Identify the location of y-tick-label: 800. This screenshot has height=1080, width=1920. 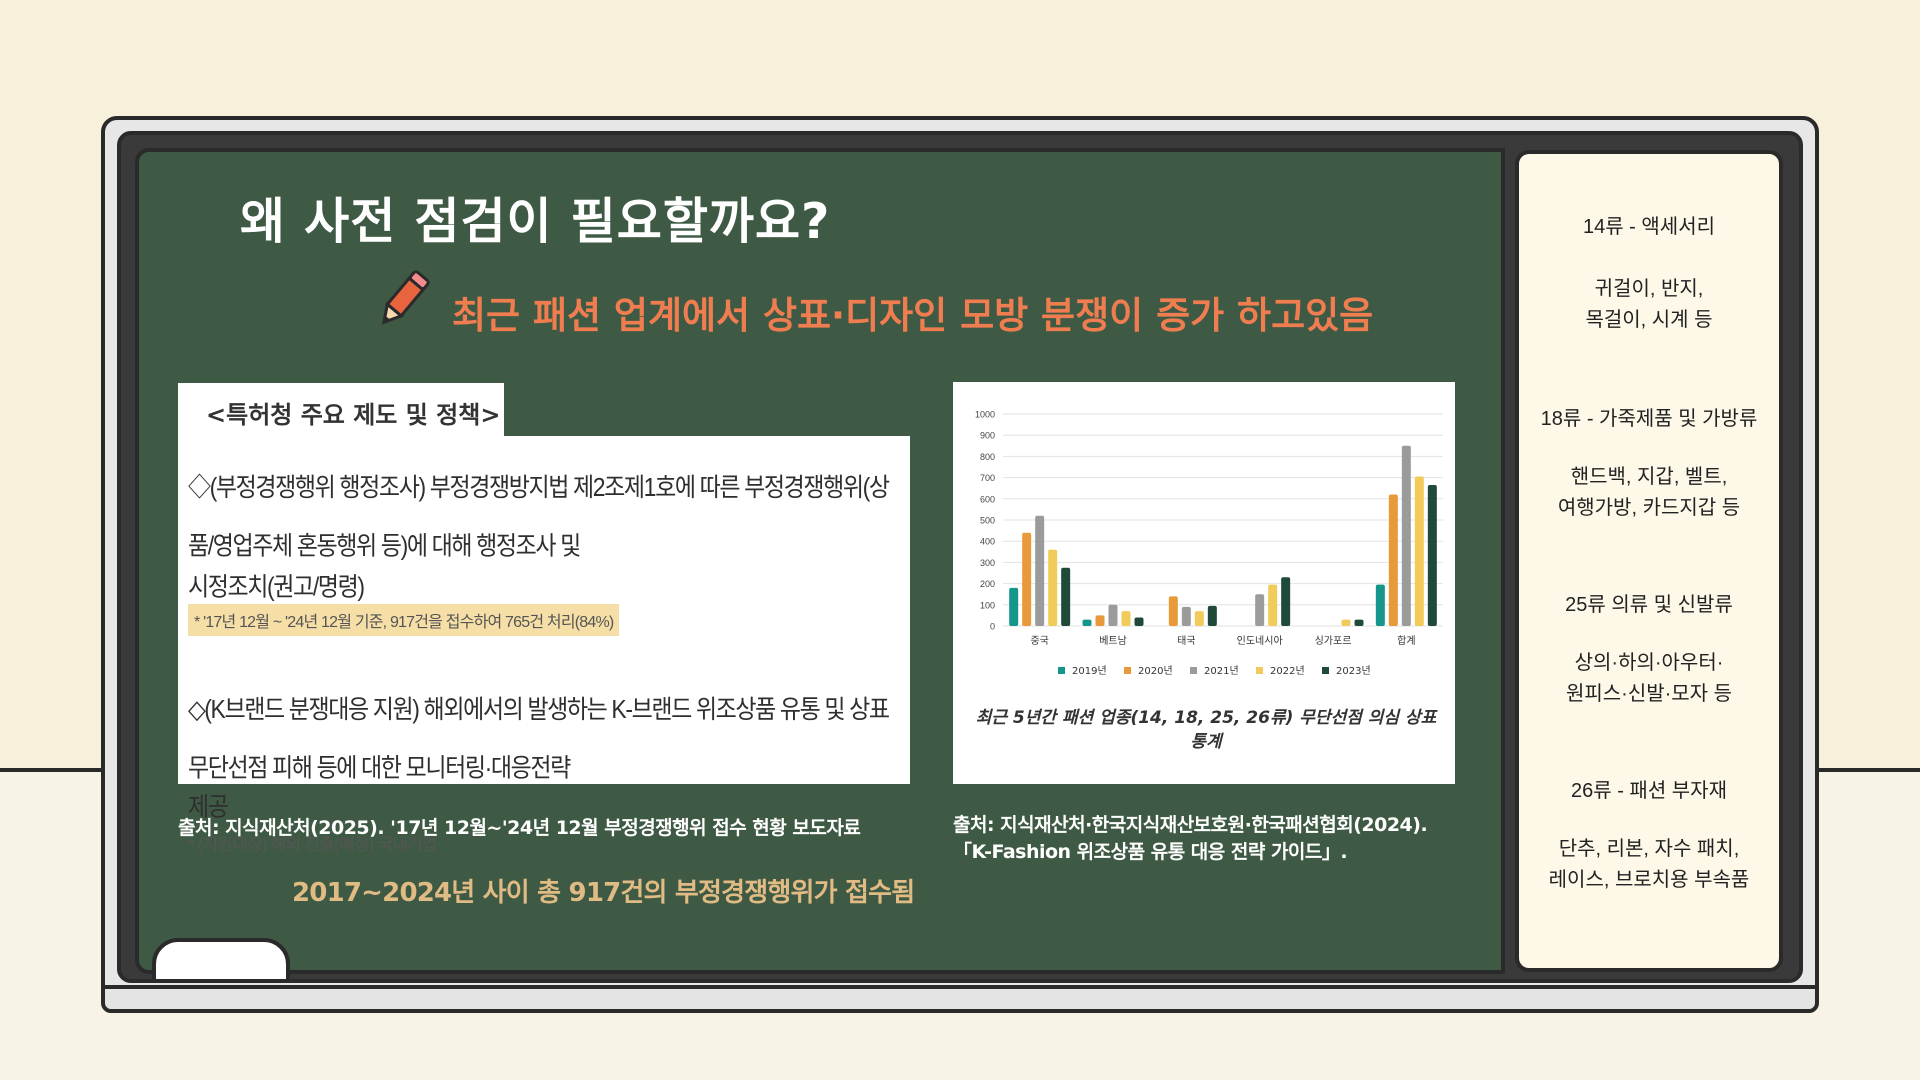
(987, 457).